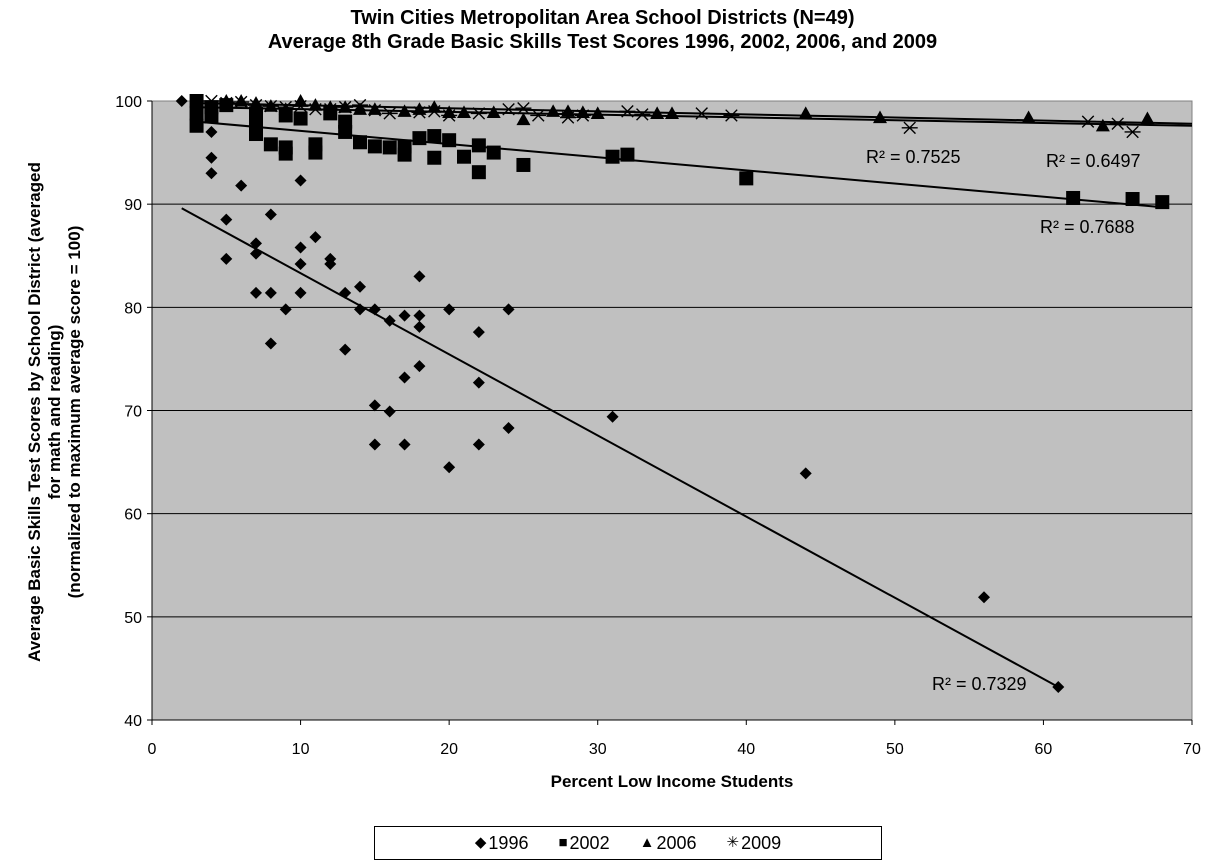 The image size is (1205, 863). I want to click on legend-item-1996: ◆ 1996, so click(502, 843).